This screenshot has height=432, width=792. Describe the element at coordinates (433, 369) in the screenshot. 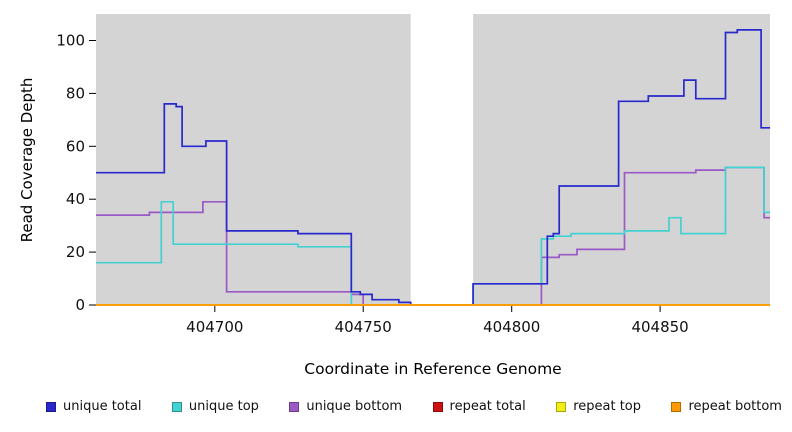

I see `x-axis-title: Coordinate in Reference Genome` at that location.